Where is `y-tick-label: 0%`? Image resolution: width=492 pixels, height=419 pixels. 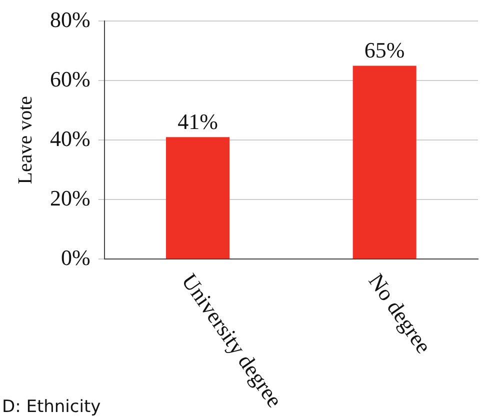 y-tick-label: 0% is located at coordinates (75, 257).